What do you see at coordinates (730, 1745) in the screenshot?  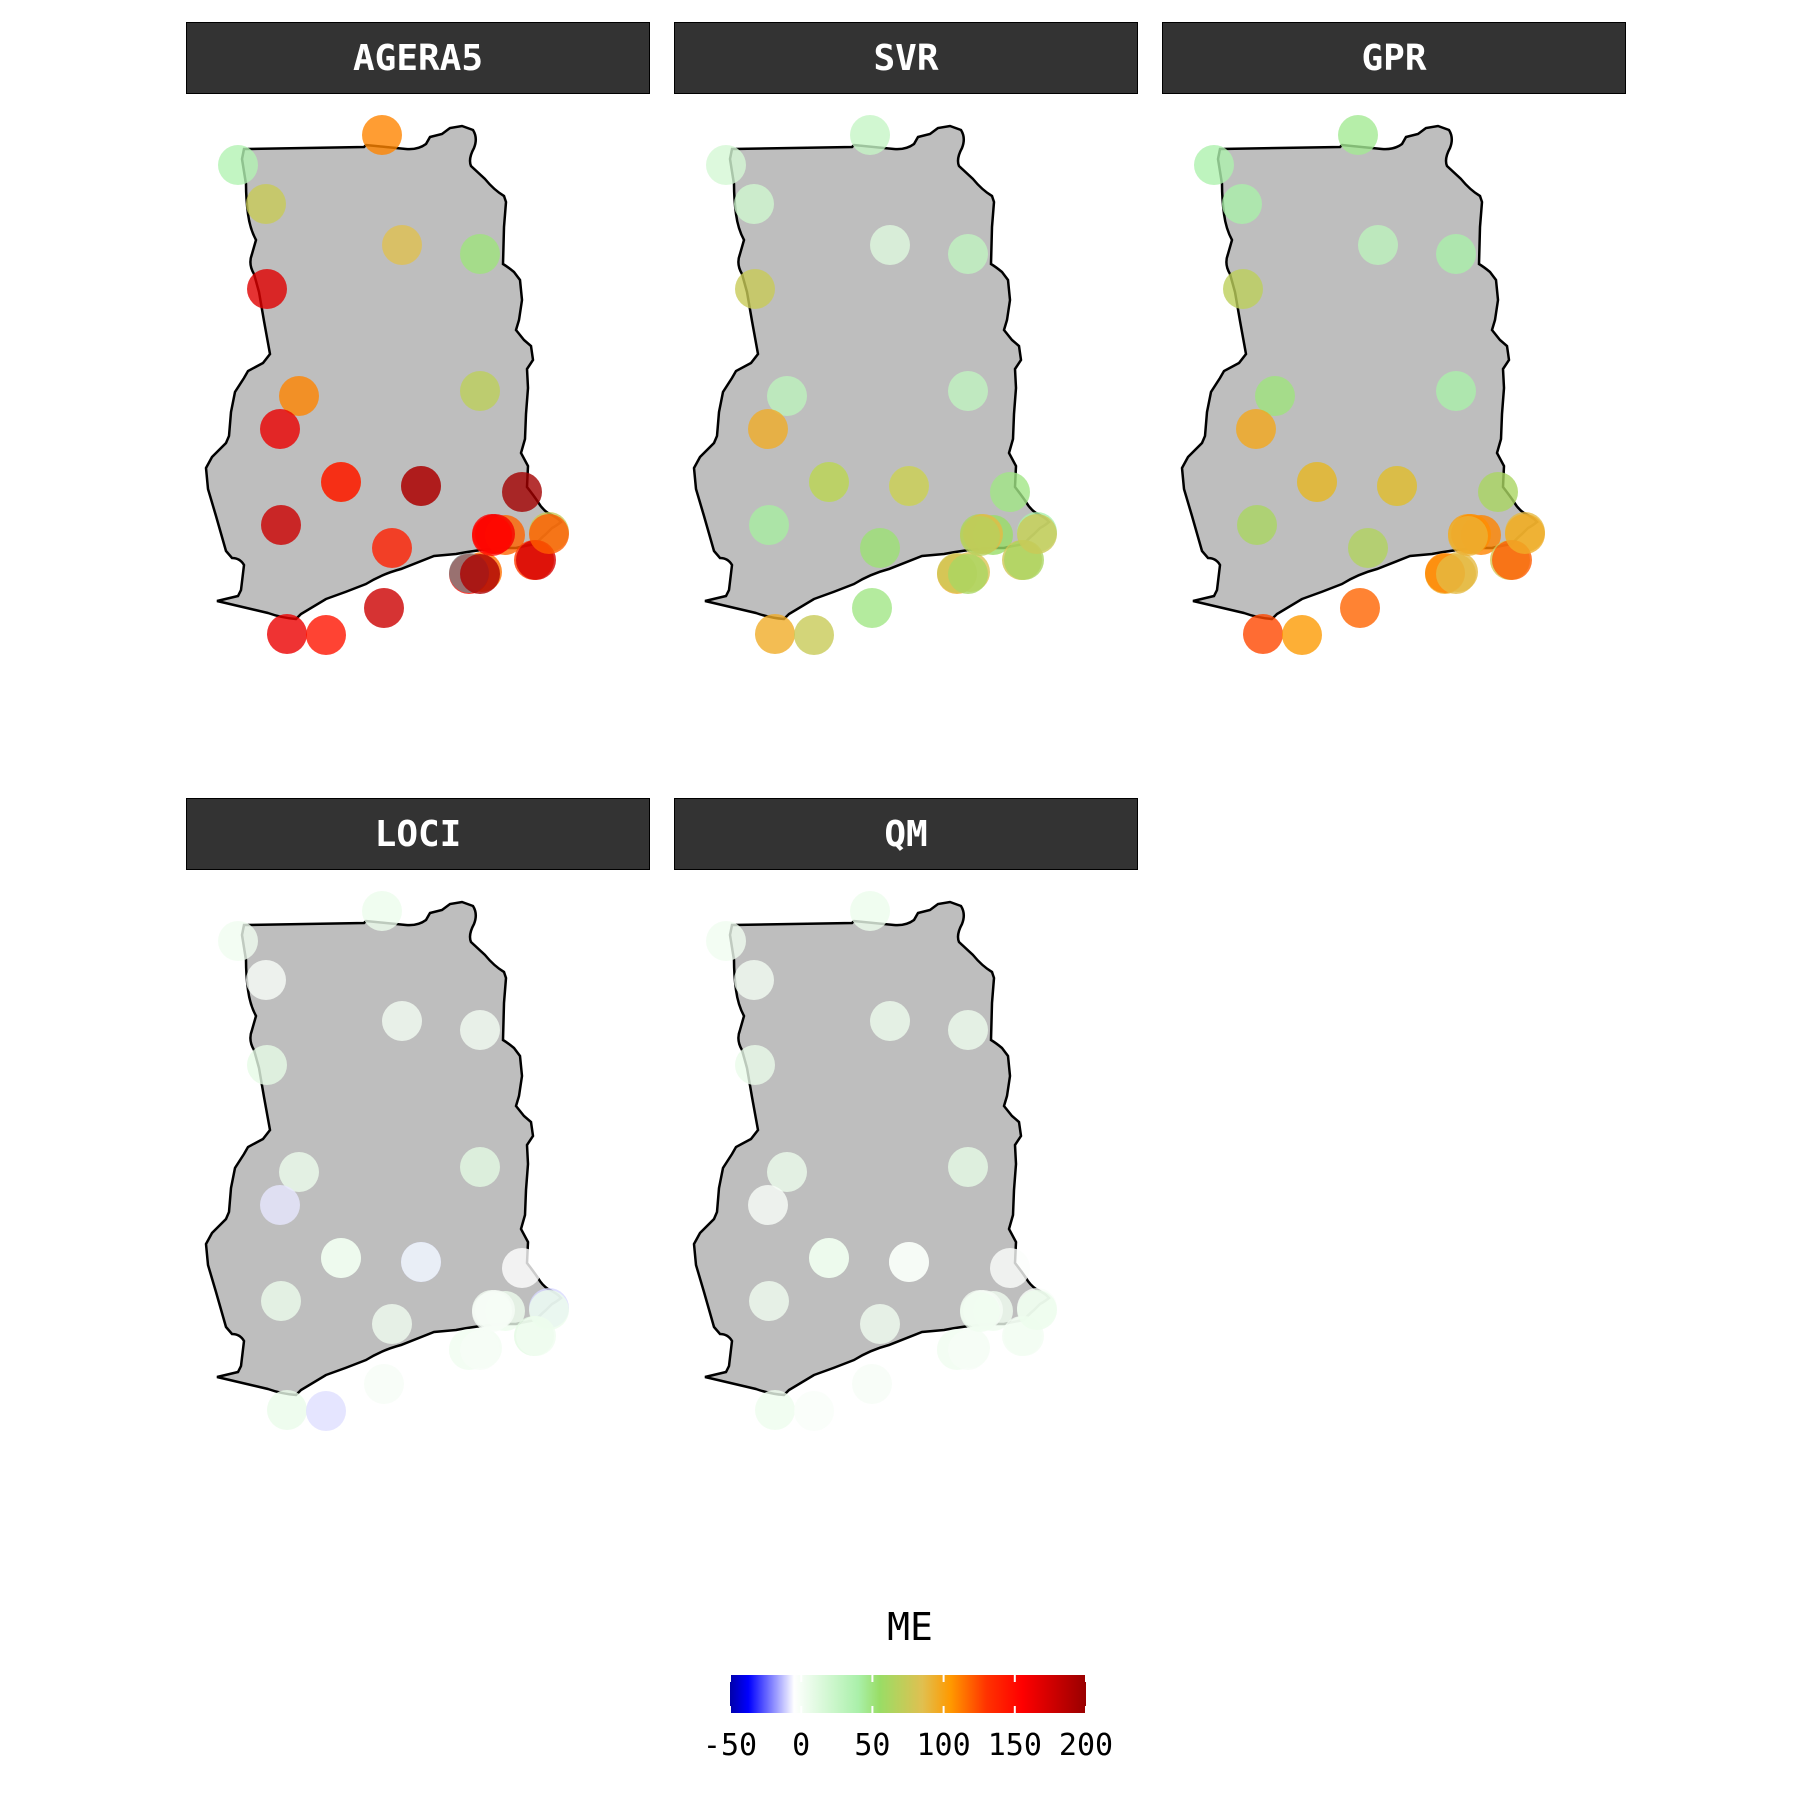 I see `legend-tick-label: -50` at bounding box center [730, 1745].